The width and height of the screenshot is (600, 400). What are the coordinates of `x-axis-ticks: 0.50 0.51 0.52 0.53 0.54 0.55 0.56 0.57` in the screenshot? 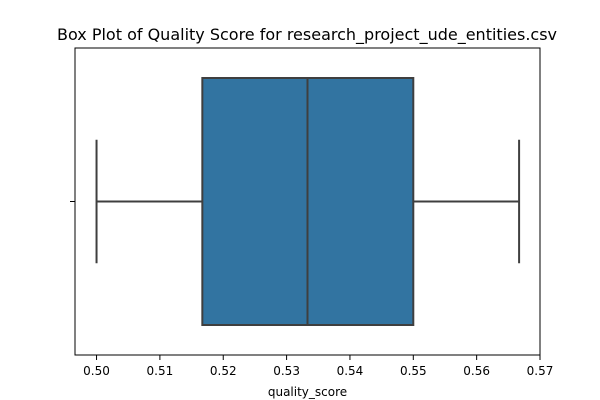 It's located at (318, 366).